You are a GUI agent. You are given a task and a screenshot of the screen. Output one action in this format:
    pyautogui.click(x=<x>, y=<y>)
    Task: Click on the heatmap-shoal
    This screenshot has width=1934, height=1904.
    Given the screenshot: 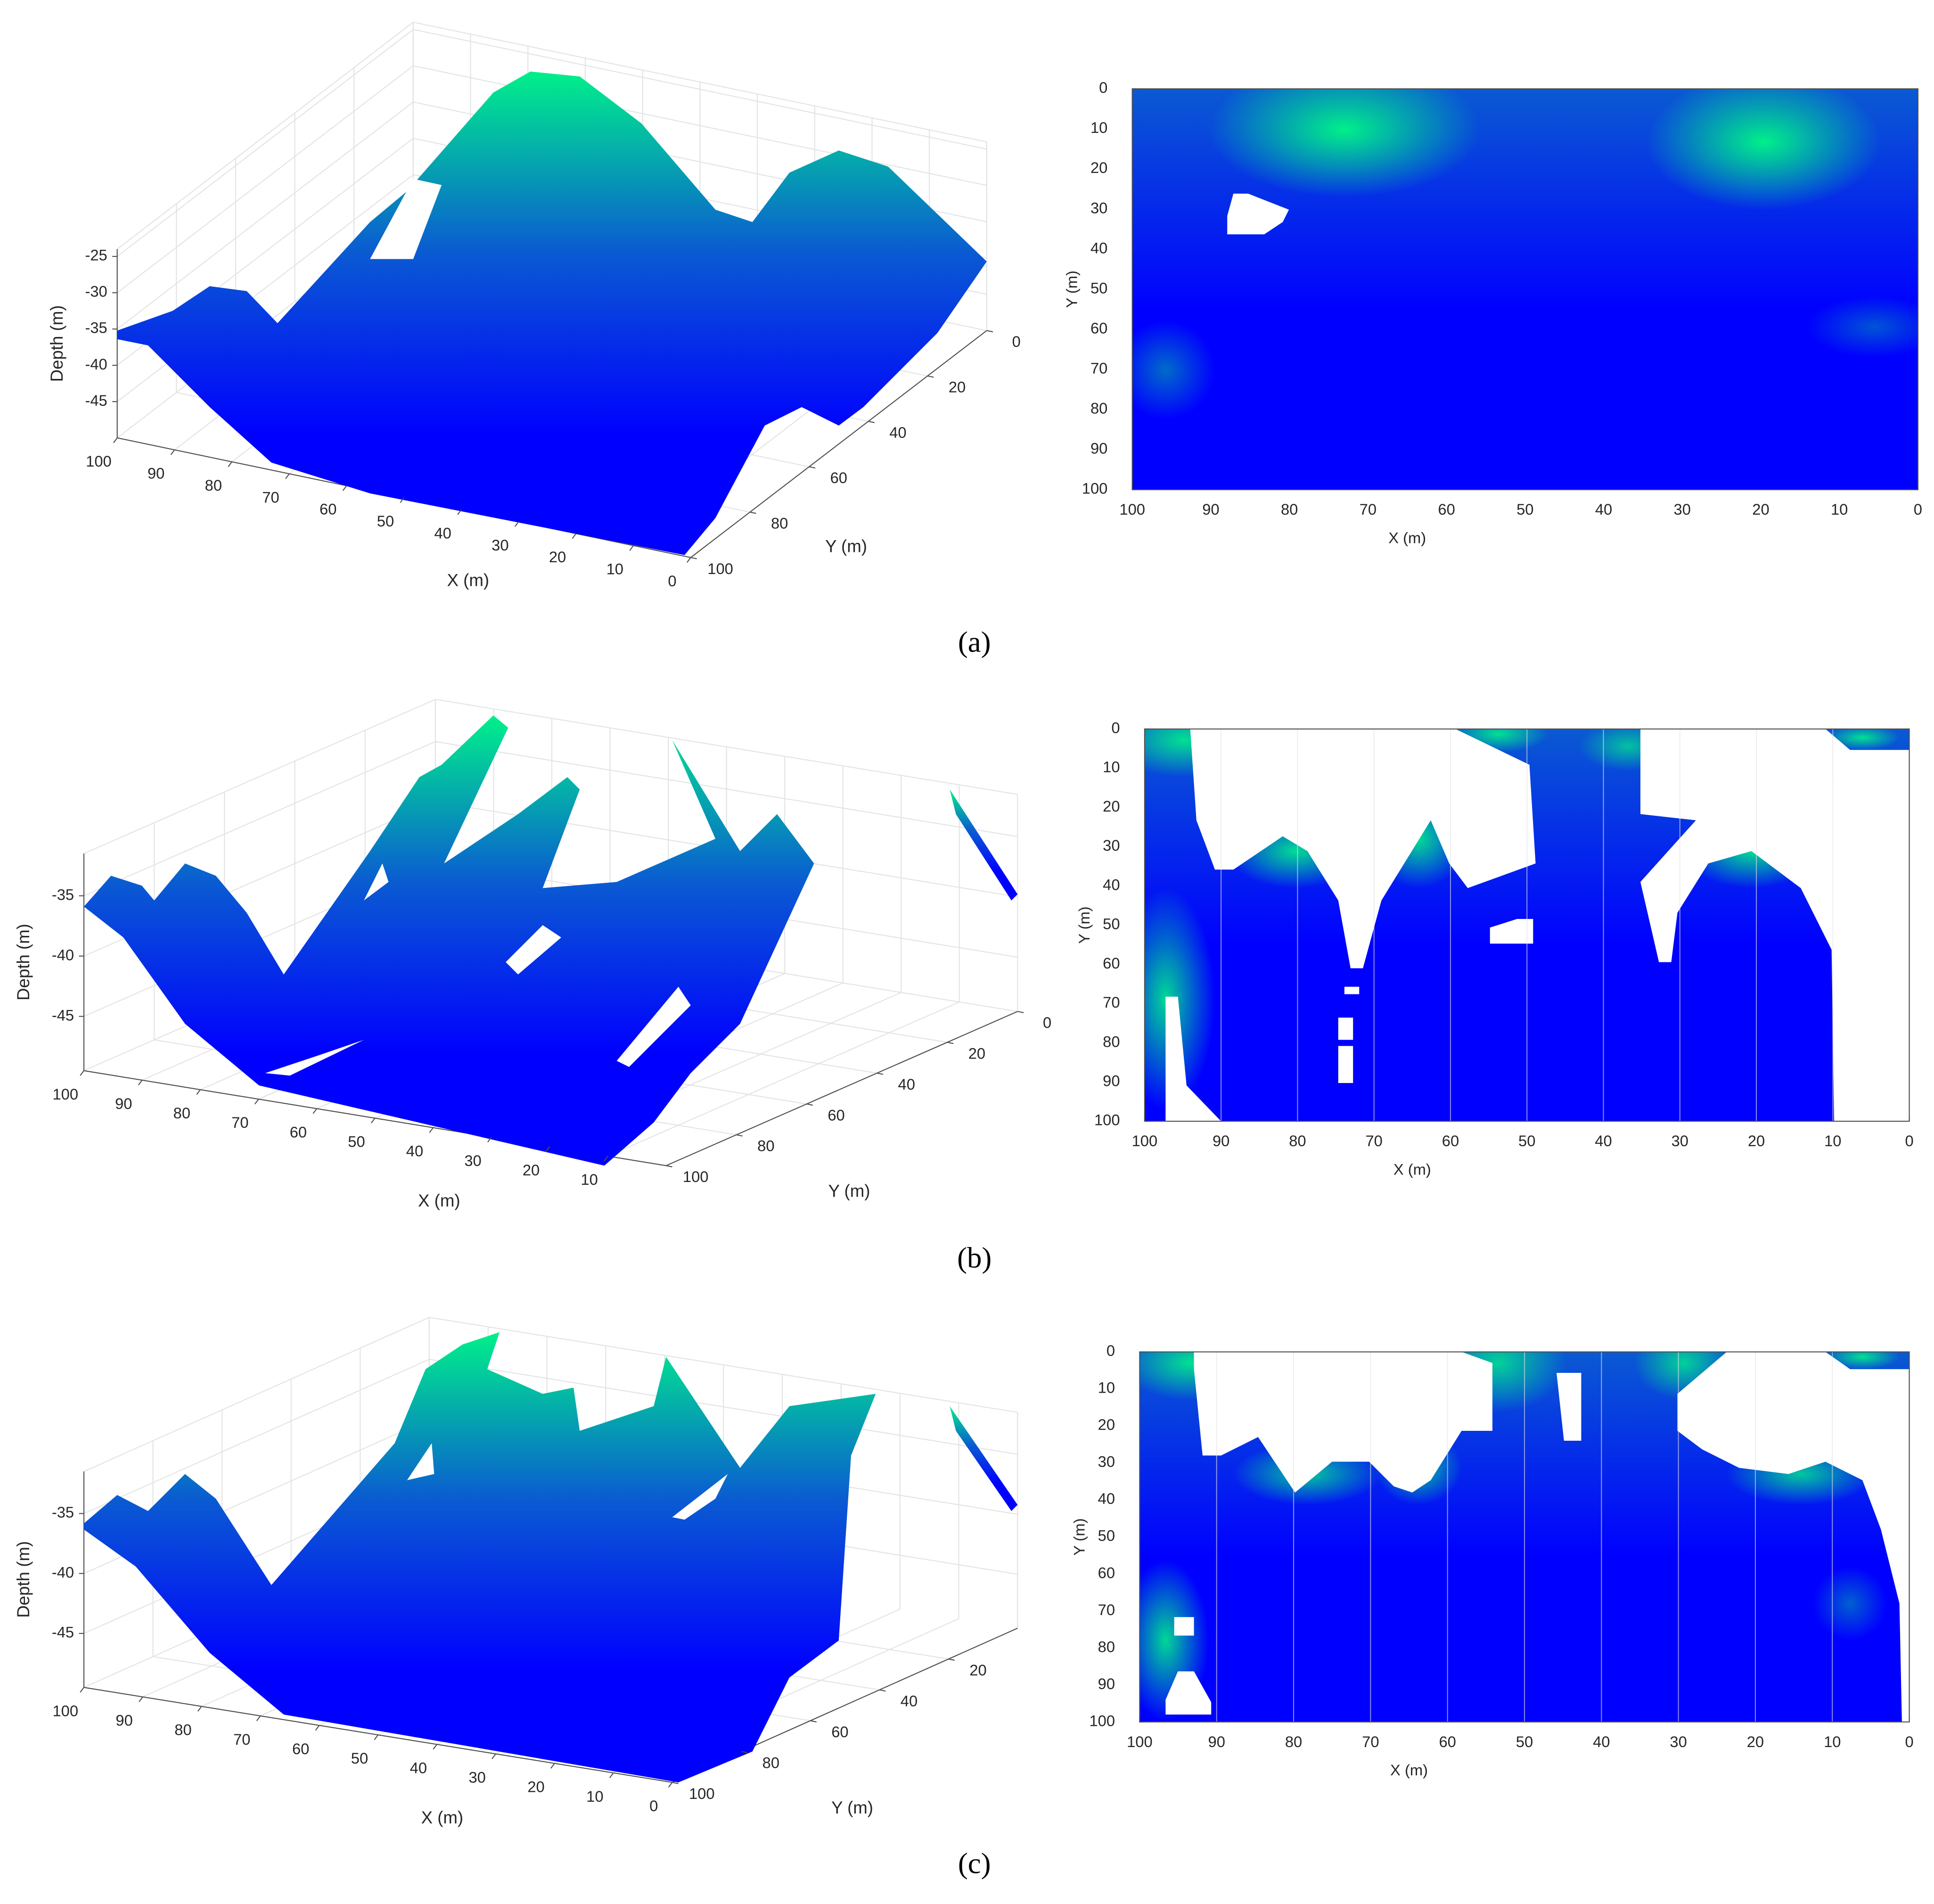 What is the action you would take?
    pyautogui.click(x=1764, y=149)
    